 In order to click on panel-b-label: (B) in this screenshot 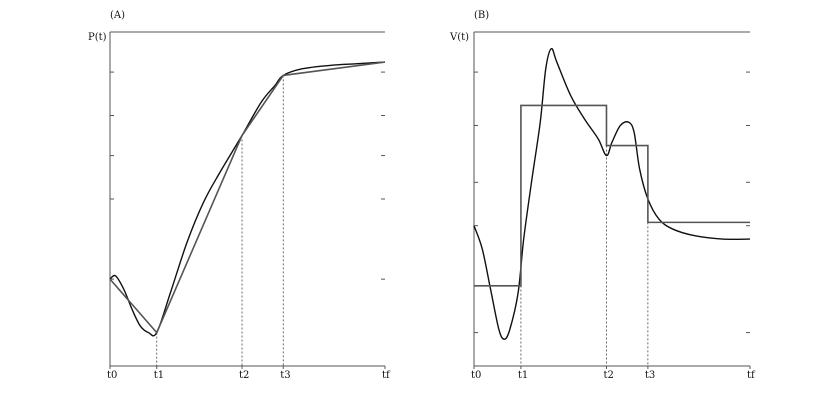, I will do `click(481, 15)`.